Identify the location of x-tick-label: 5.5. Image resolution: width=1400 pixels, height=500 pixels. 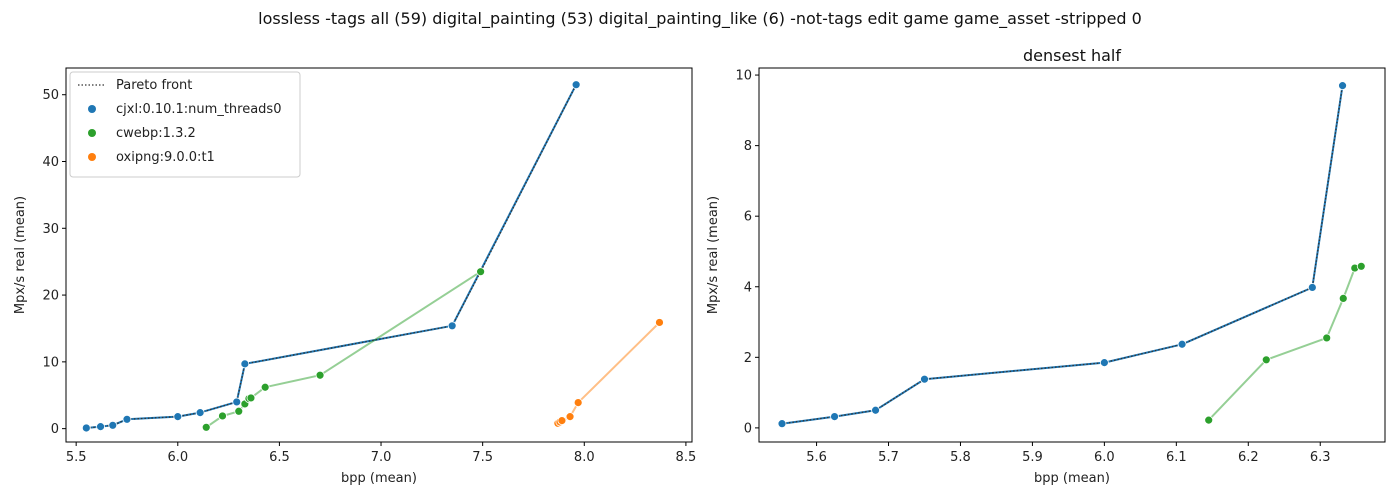
(76, 457).